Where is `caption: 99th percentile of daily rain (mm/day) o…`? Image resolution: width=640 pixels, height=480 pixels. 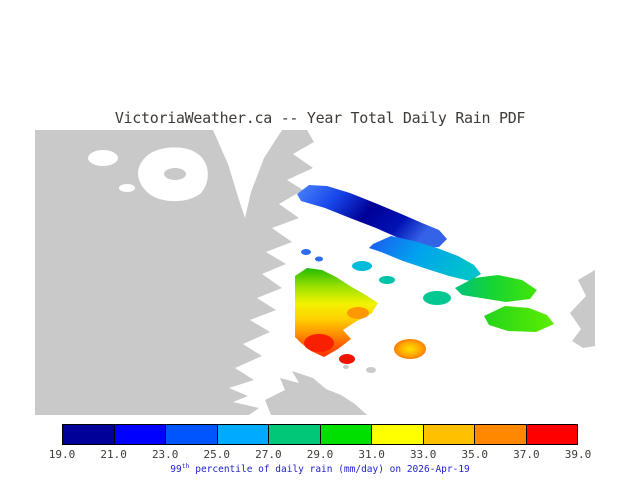 caption: 99th percentile of daily rain (mm/day) o… is located at coordinates (320, 468).